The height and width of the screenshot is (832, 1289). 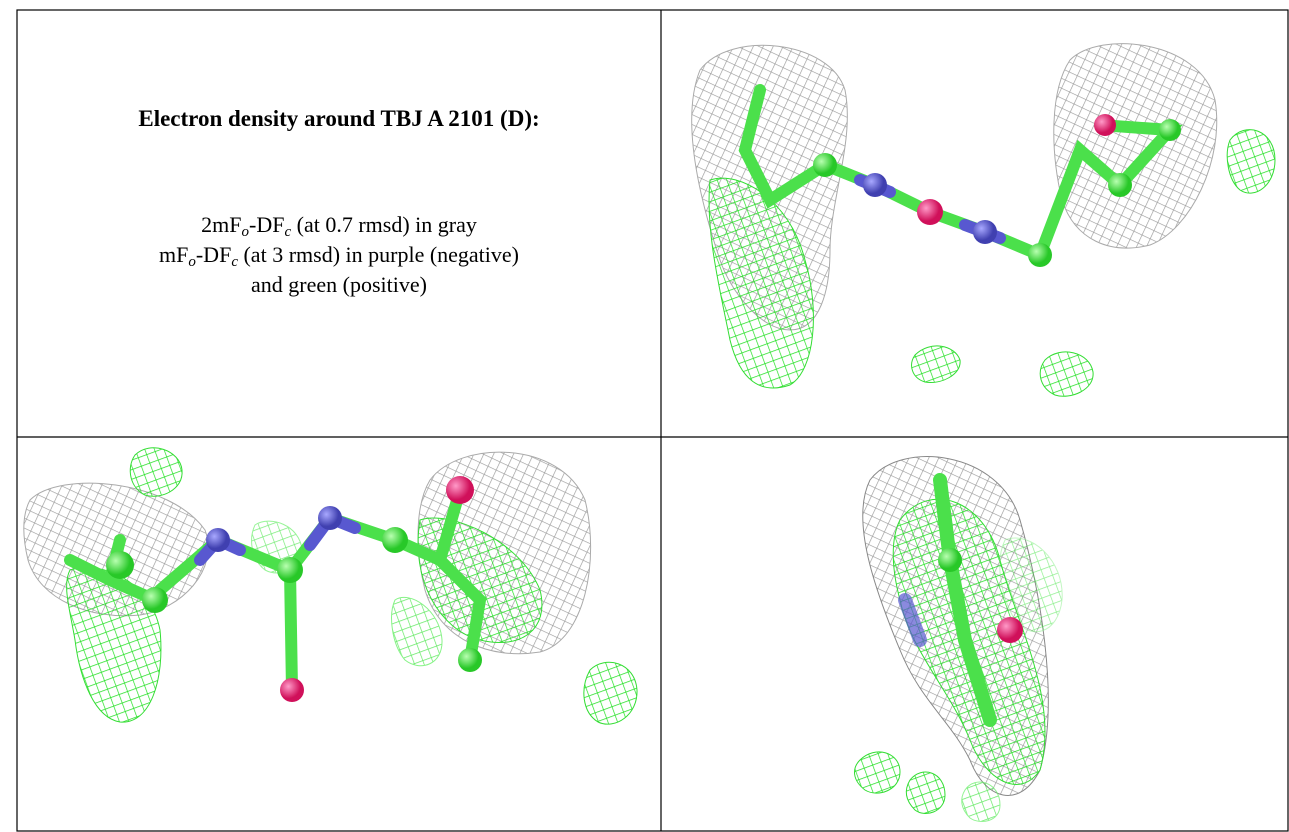 I want to click on text-run: mF, so click(x=174, y=254).